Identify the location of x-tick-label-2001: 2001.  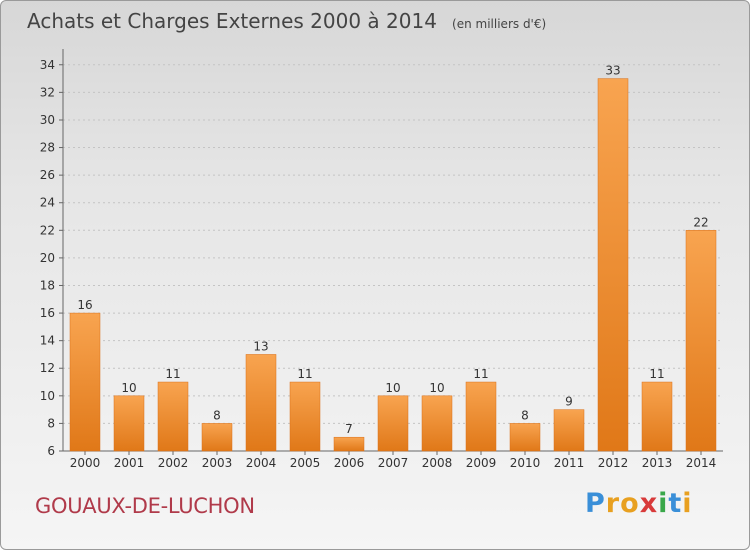
(129, 463).